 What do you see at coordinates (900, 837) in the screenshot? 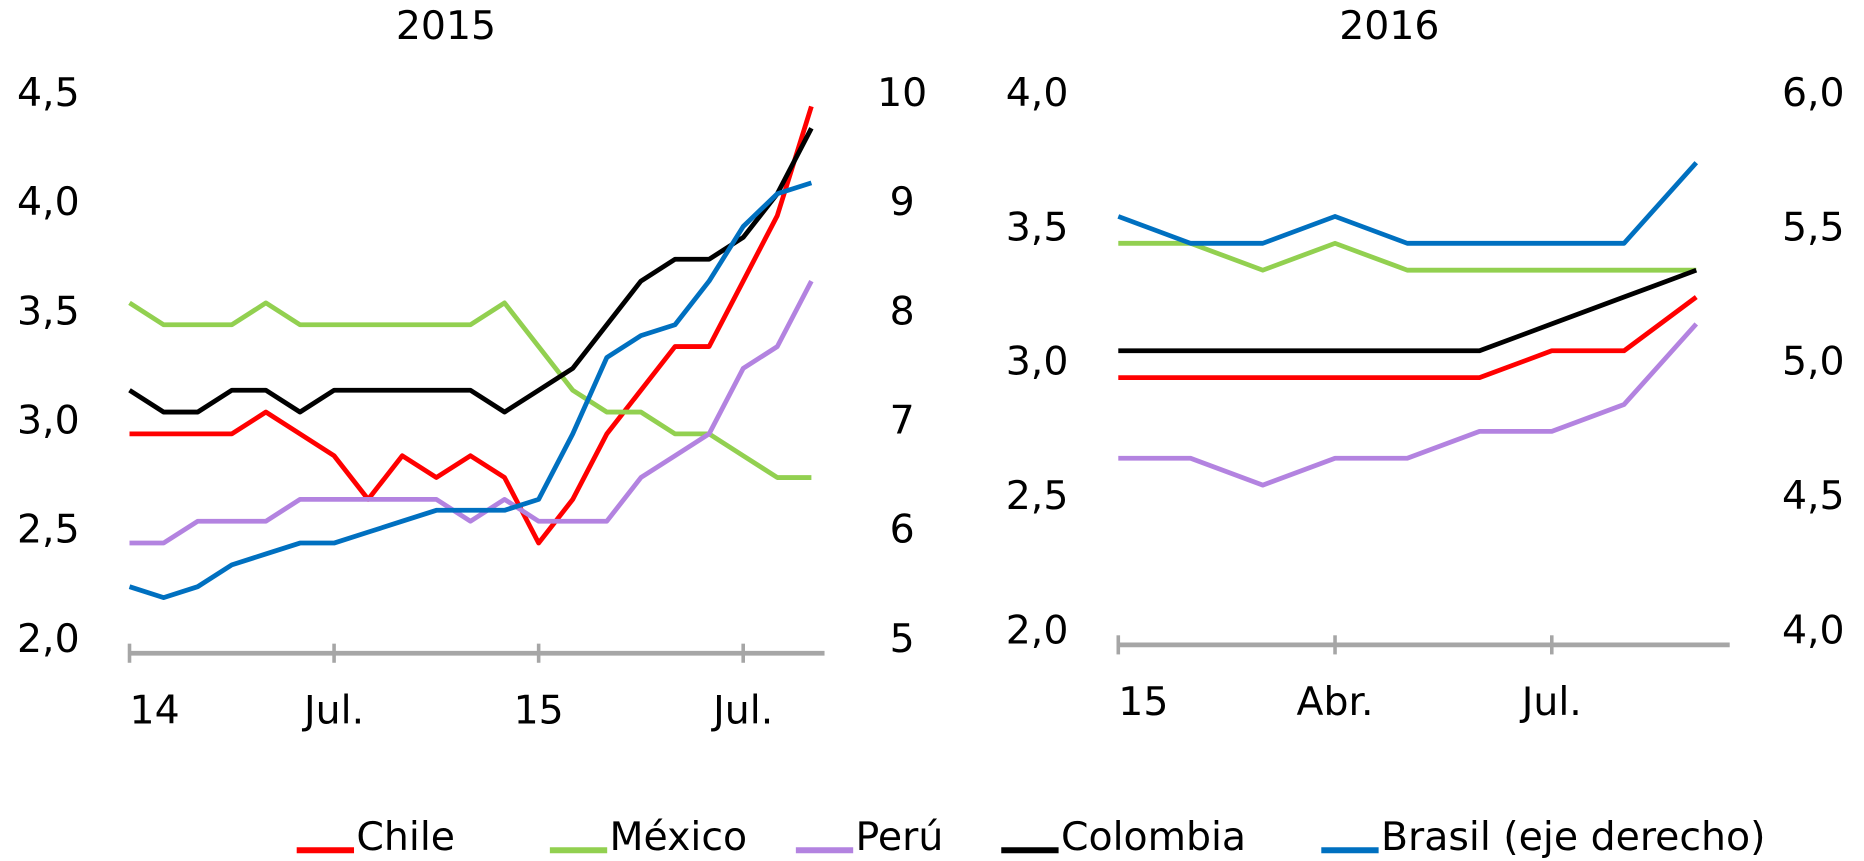
I see `legend-label: Perú` at bounding box center [900, 837].